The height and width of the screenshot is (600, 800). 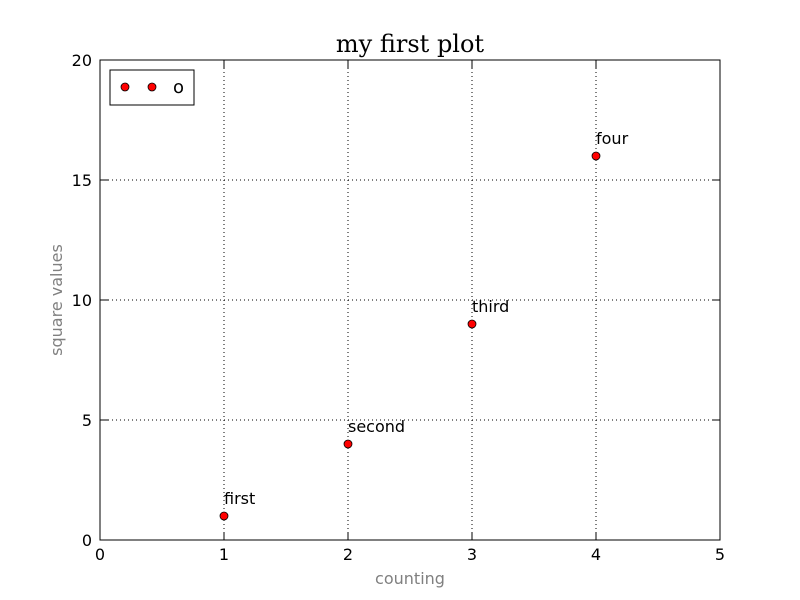 I want to click on x-tick-label: 1, so click(x=224, y=554).